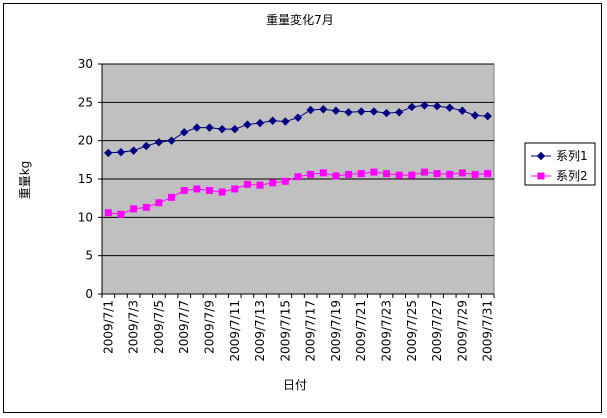 Image resolution: width=607 pixels, height=418 pixels. I want to click on y-tick-label: 5, so click(89, 256).